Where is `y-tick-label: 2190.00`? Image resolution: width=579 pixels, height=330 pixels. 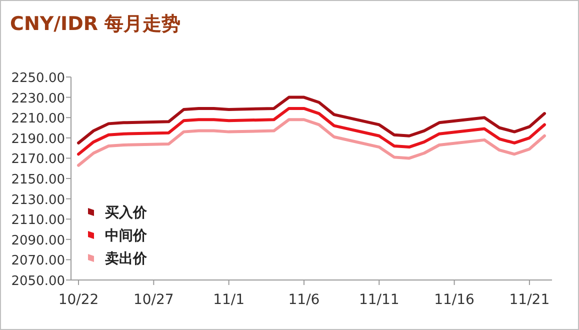 y-tick-label: 2190.00 is located at coordinates (38, 139).